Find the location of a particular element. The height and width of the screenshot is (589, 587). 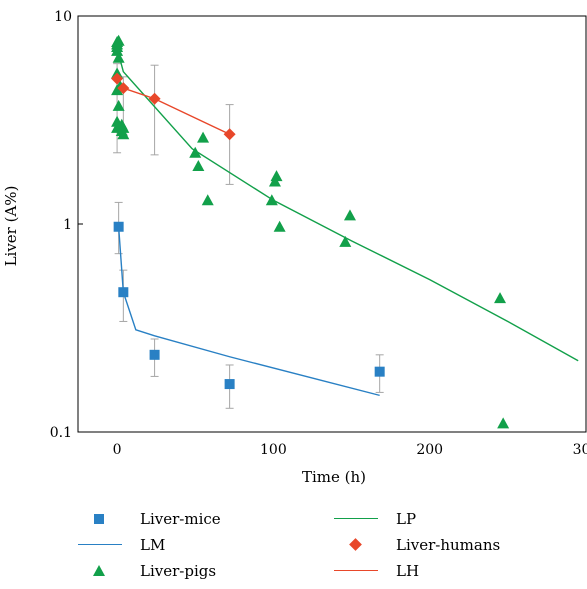

legend-item-lm: LM is located at coordinates (121, 545).